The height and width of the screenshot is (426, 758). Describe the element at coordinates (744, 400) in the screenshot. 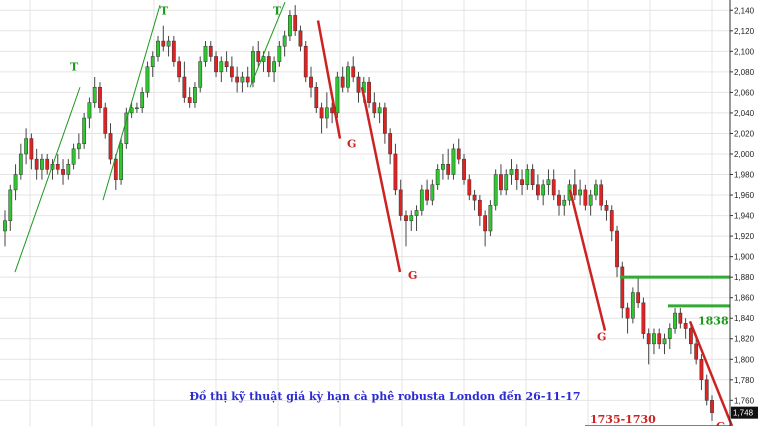

I see `y-tick-label: 1,760` at that location.